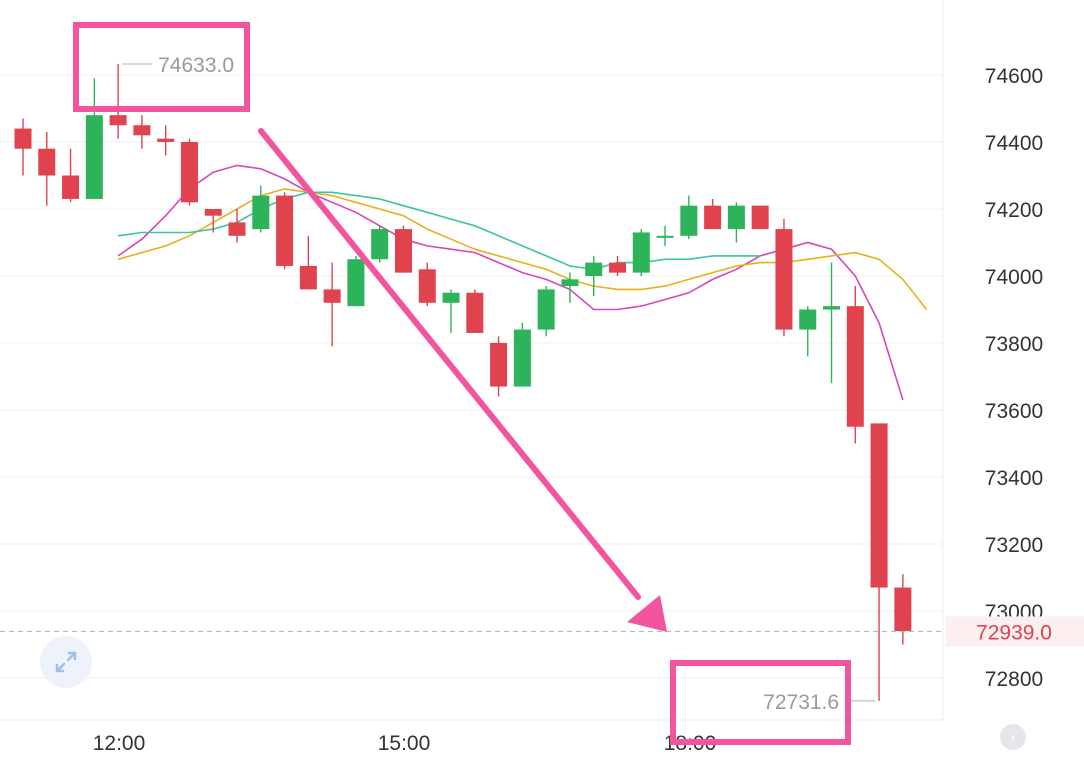 This screenshot has height=765, width=1084. Describe the element at coordinates (1014, 411) in the screenshot. I see `price-tick-label: 73600` at that location.